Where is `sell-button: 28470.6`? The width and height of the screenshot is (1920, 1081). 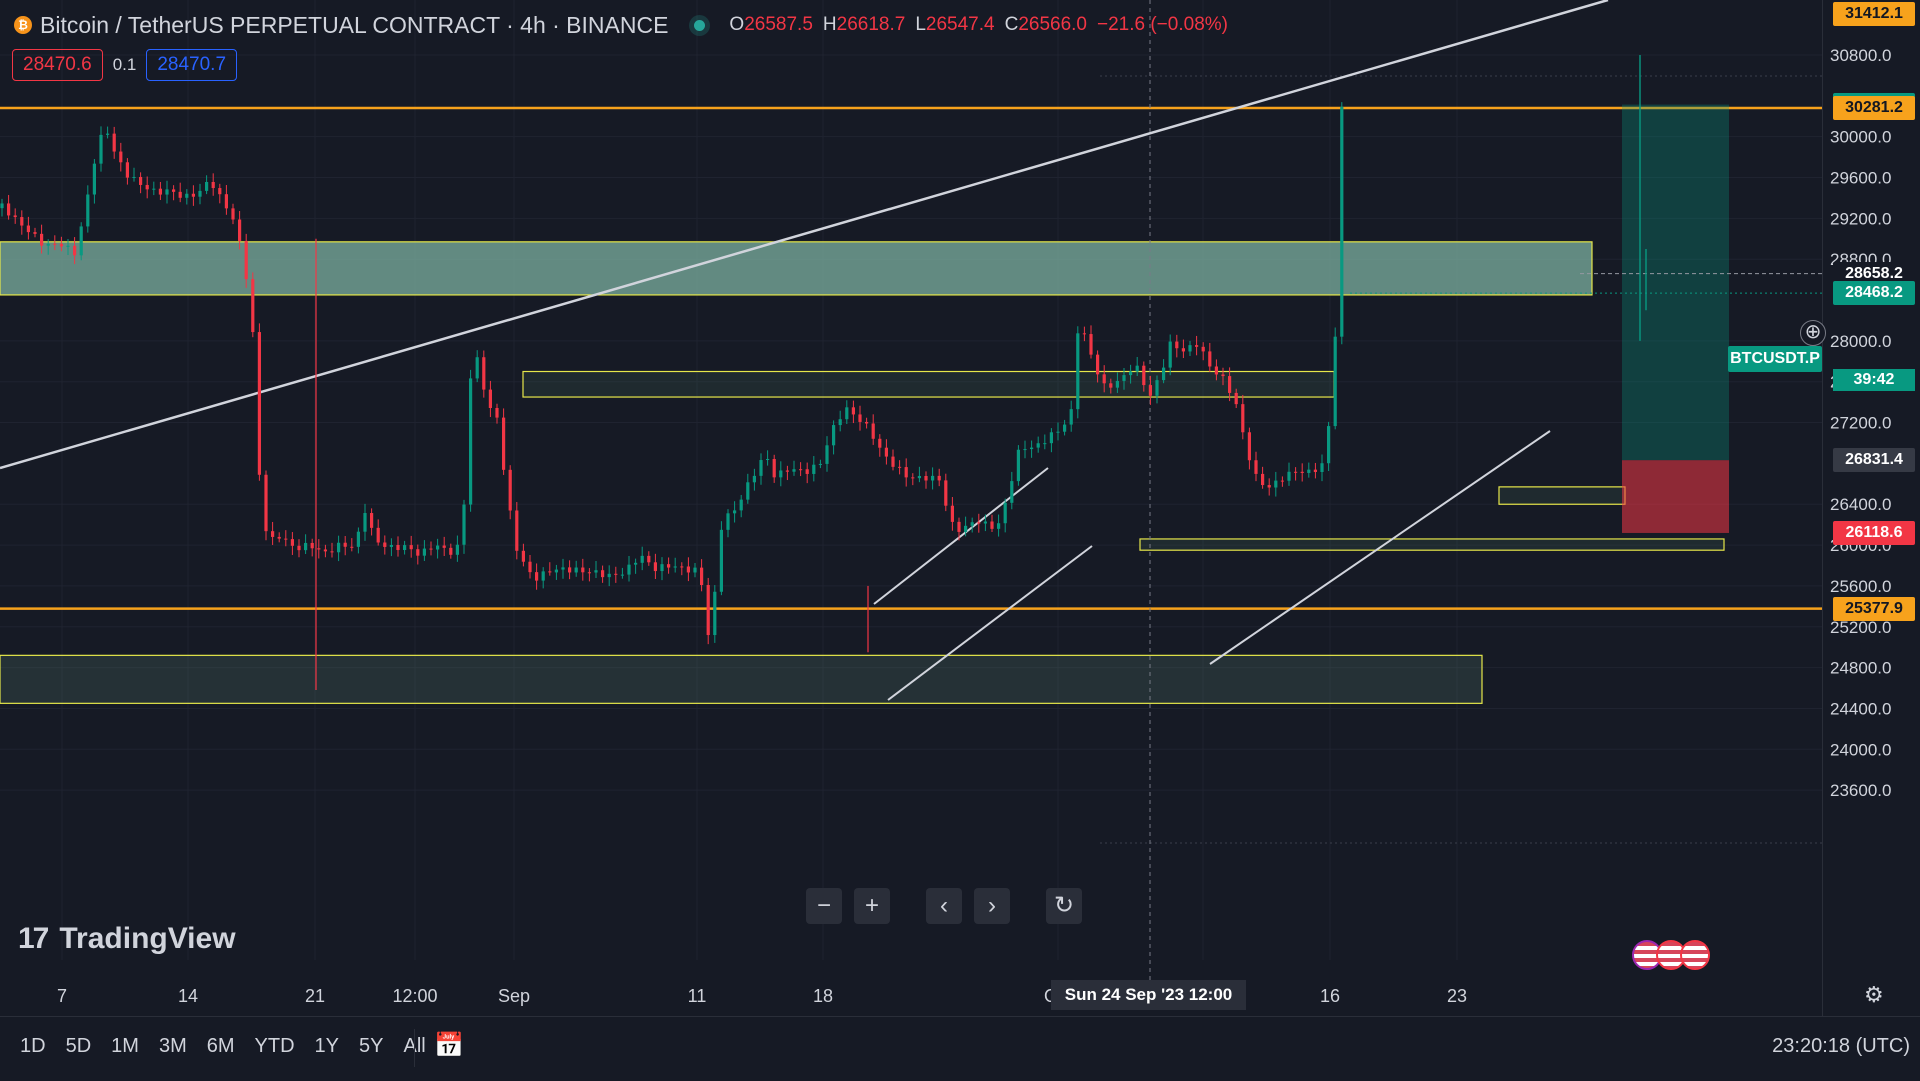 sell-button: 28470.6 is located at coordinates (57, 65).